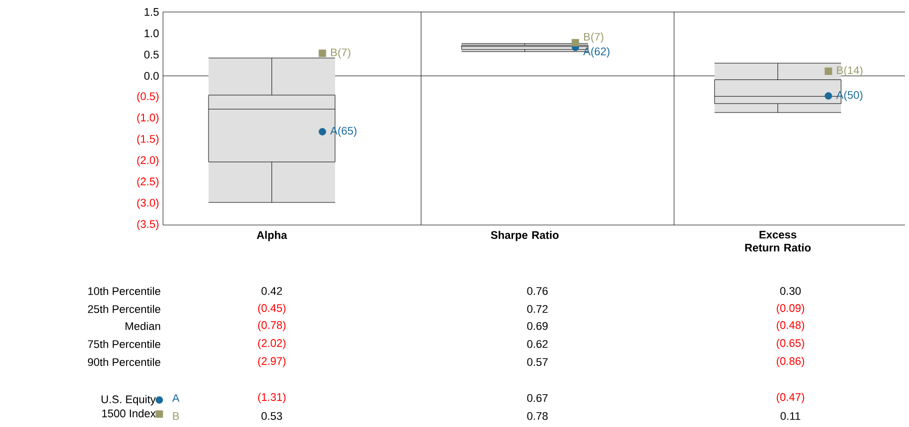 This screenshot has height=427, width=909. Describe the element at coordinates (147, 139) in the screenshot. I see `y-tick-label: (1.5)` at that location.